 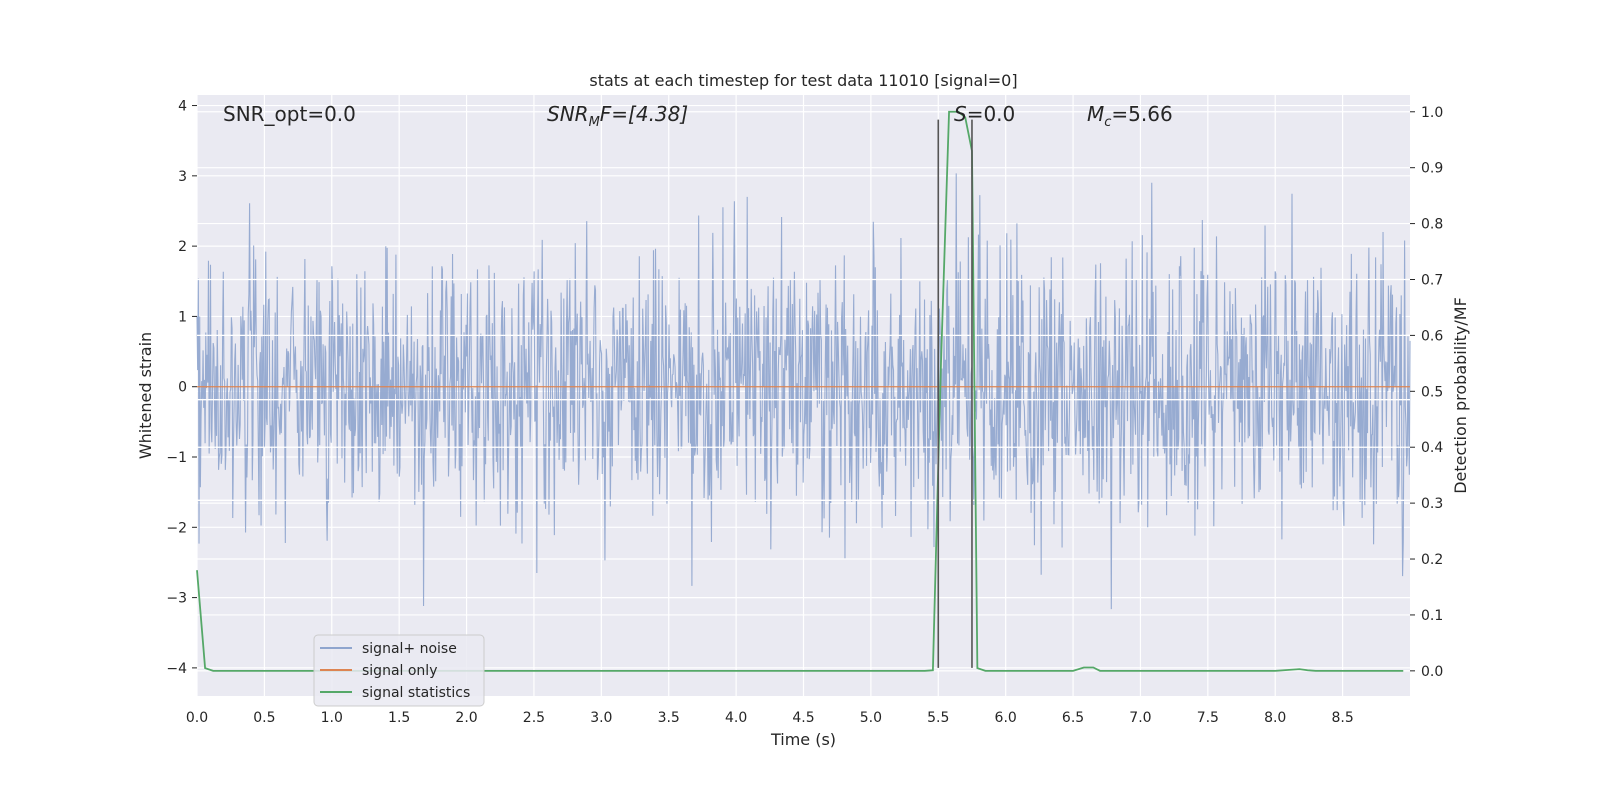 What do you see at coordinates (803, 739) in the screenshot?
I see `x-axis-label: Time (s)` at bounding box center [803, 739].